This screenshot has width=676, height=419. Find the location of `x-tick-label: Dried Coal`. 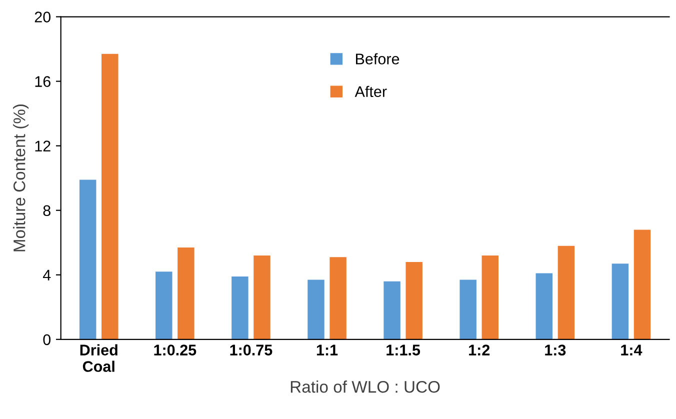

x-tick-label: Dried Coal is located at coordinates (99, 358).